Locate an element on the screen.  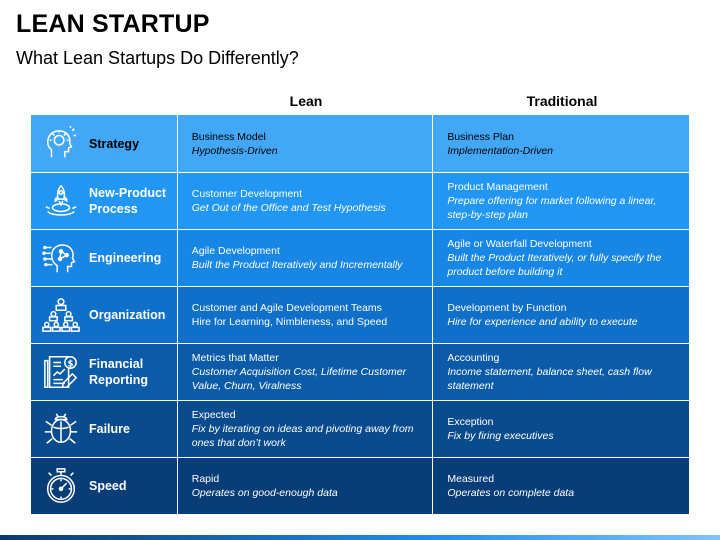
footer-accent-bar is located at coordinates (360, 537).